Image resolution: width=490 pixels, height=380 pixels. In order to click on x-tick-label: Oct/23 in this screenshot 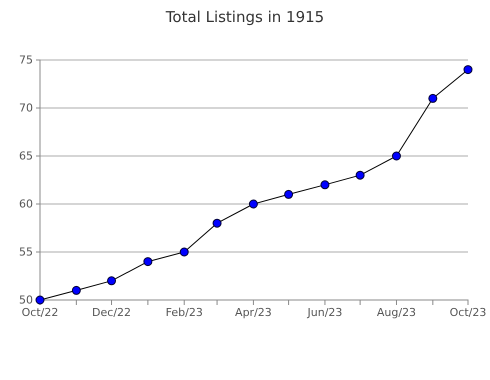, I will do `click(468, 312)`.